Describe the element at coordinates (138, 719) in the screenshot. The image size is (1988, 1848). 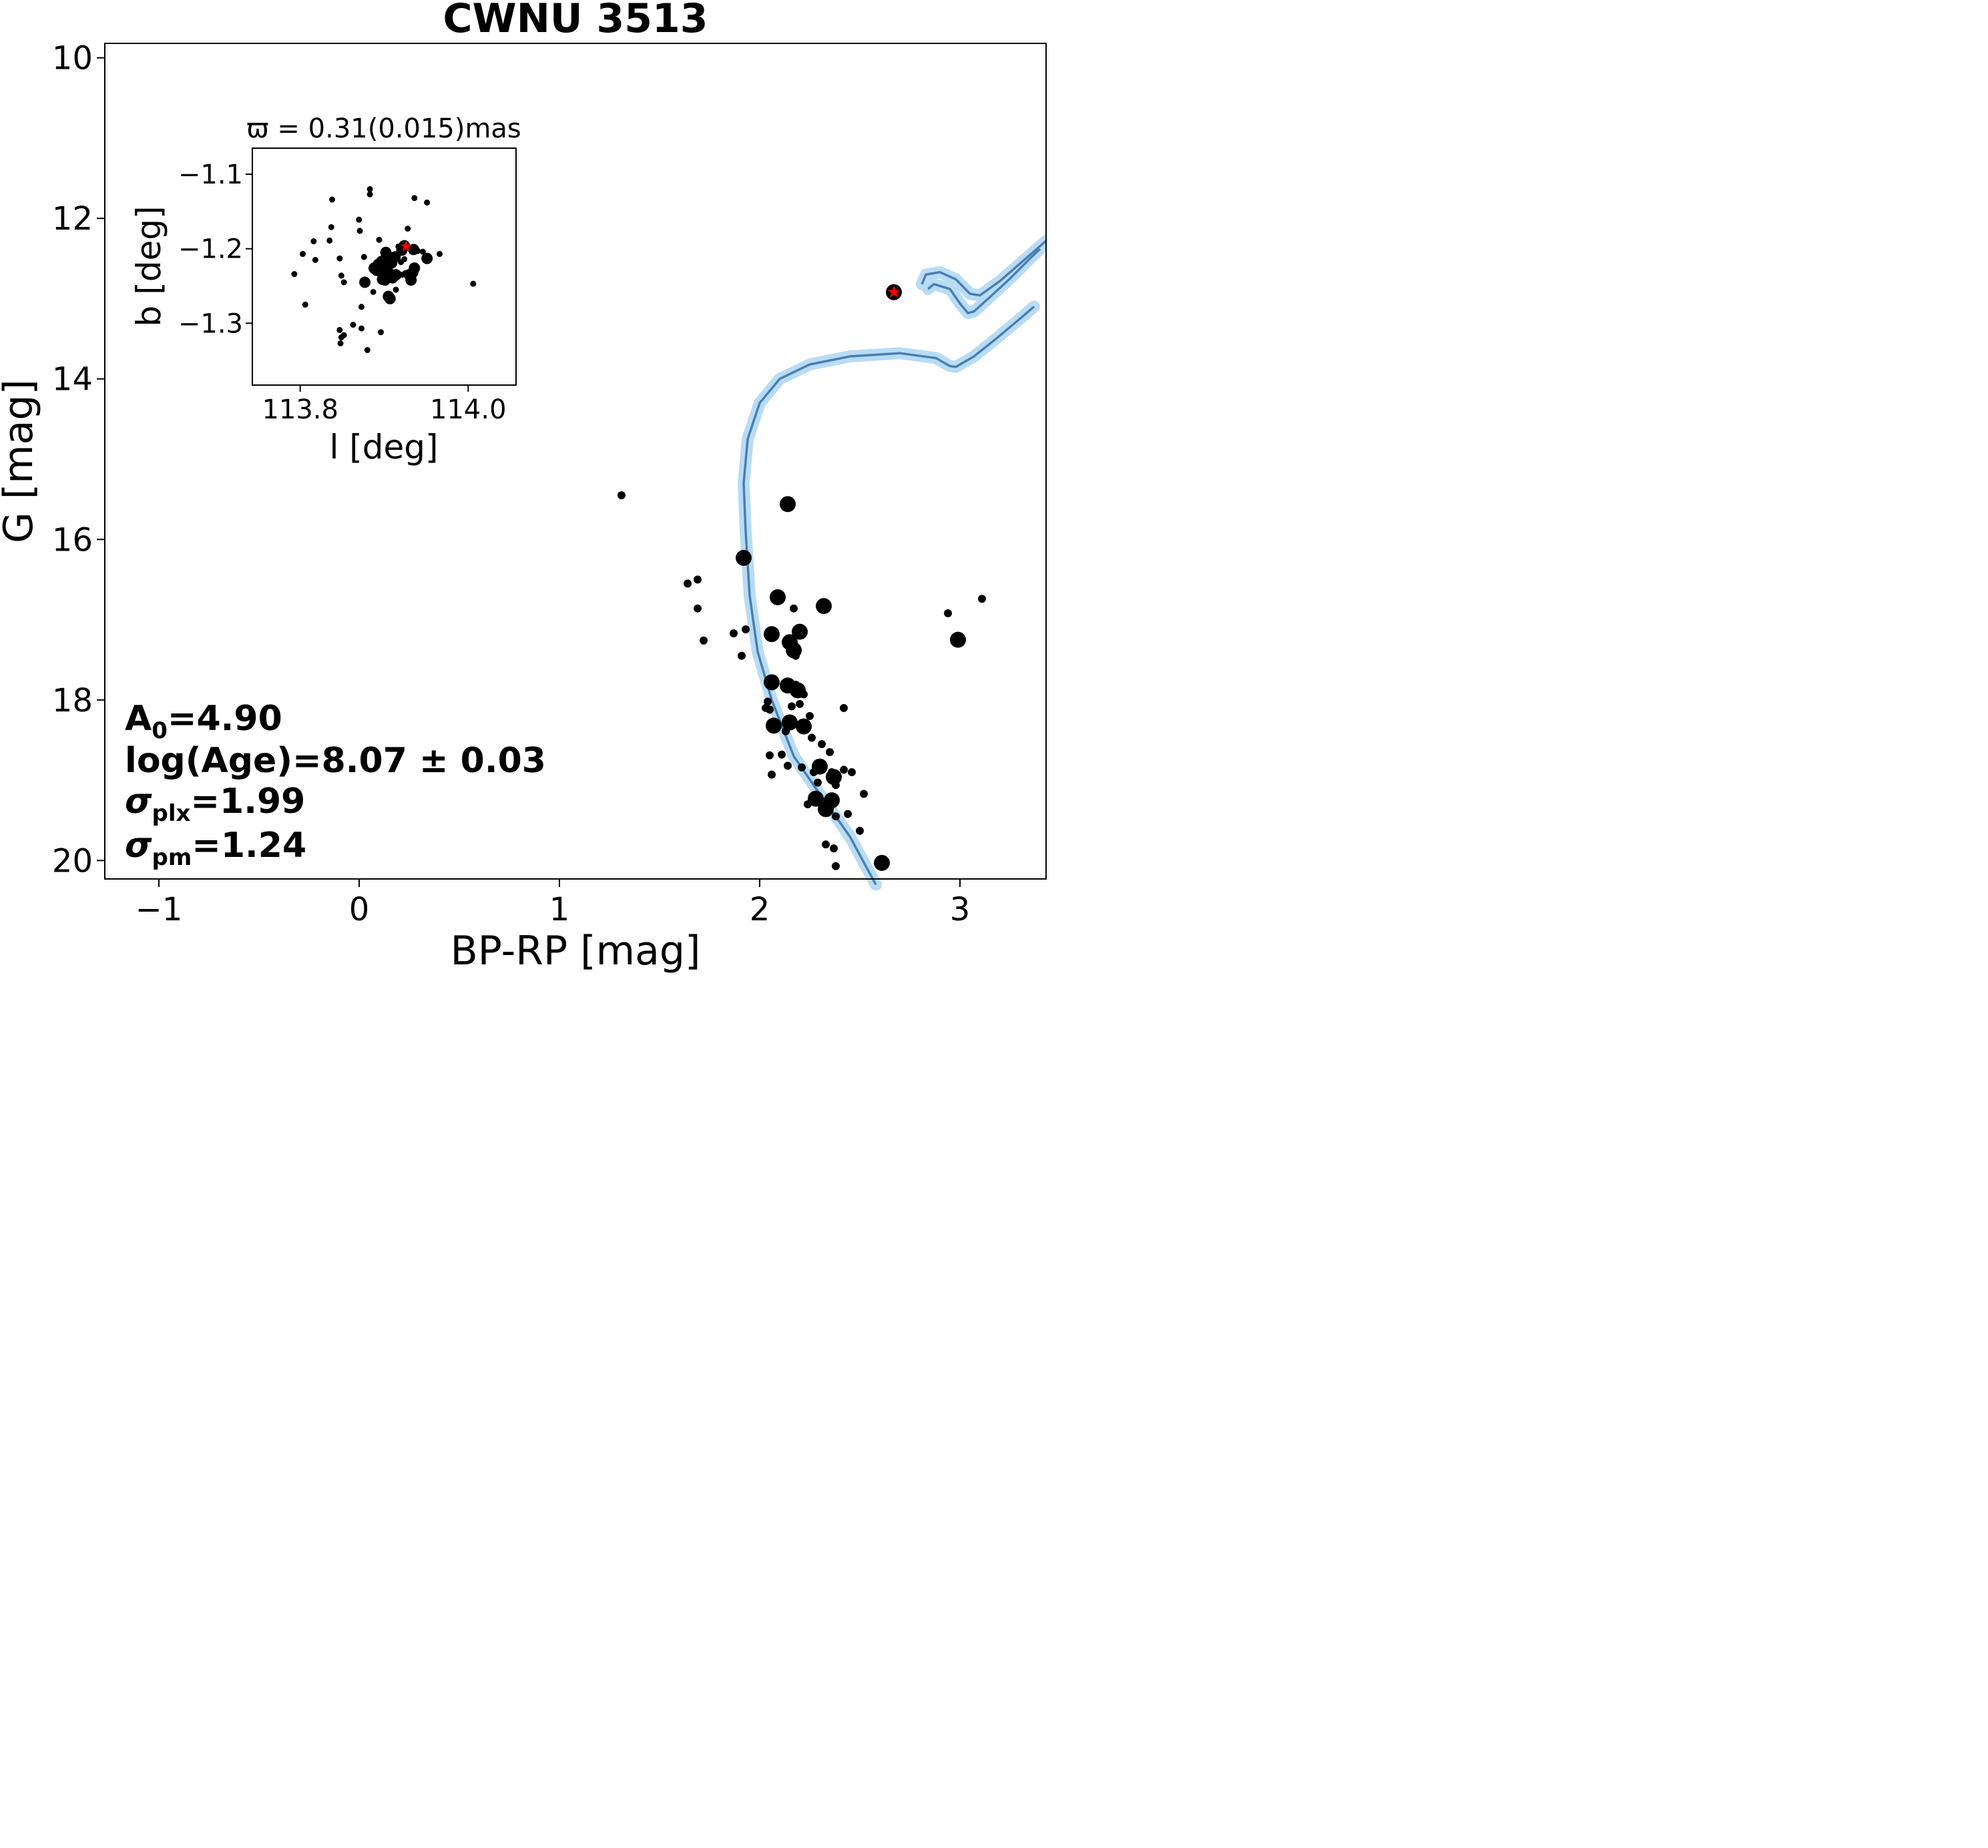
I see `annotation-a0-symbol: A` at that location.